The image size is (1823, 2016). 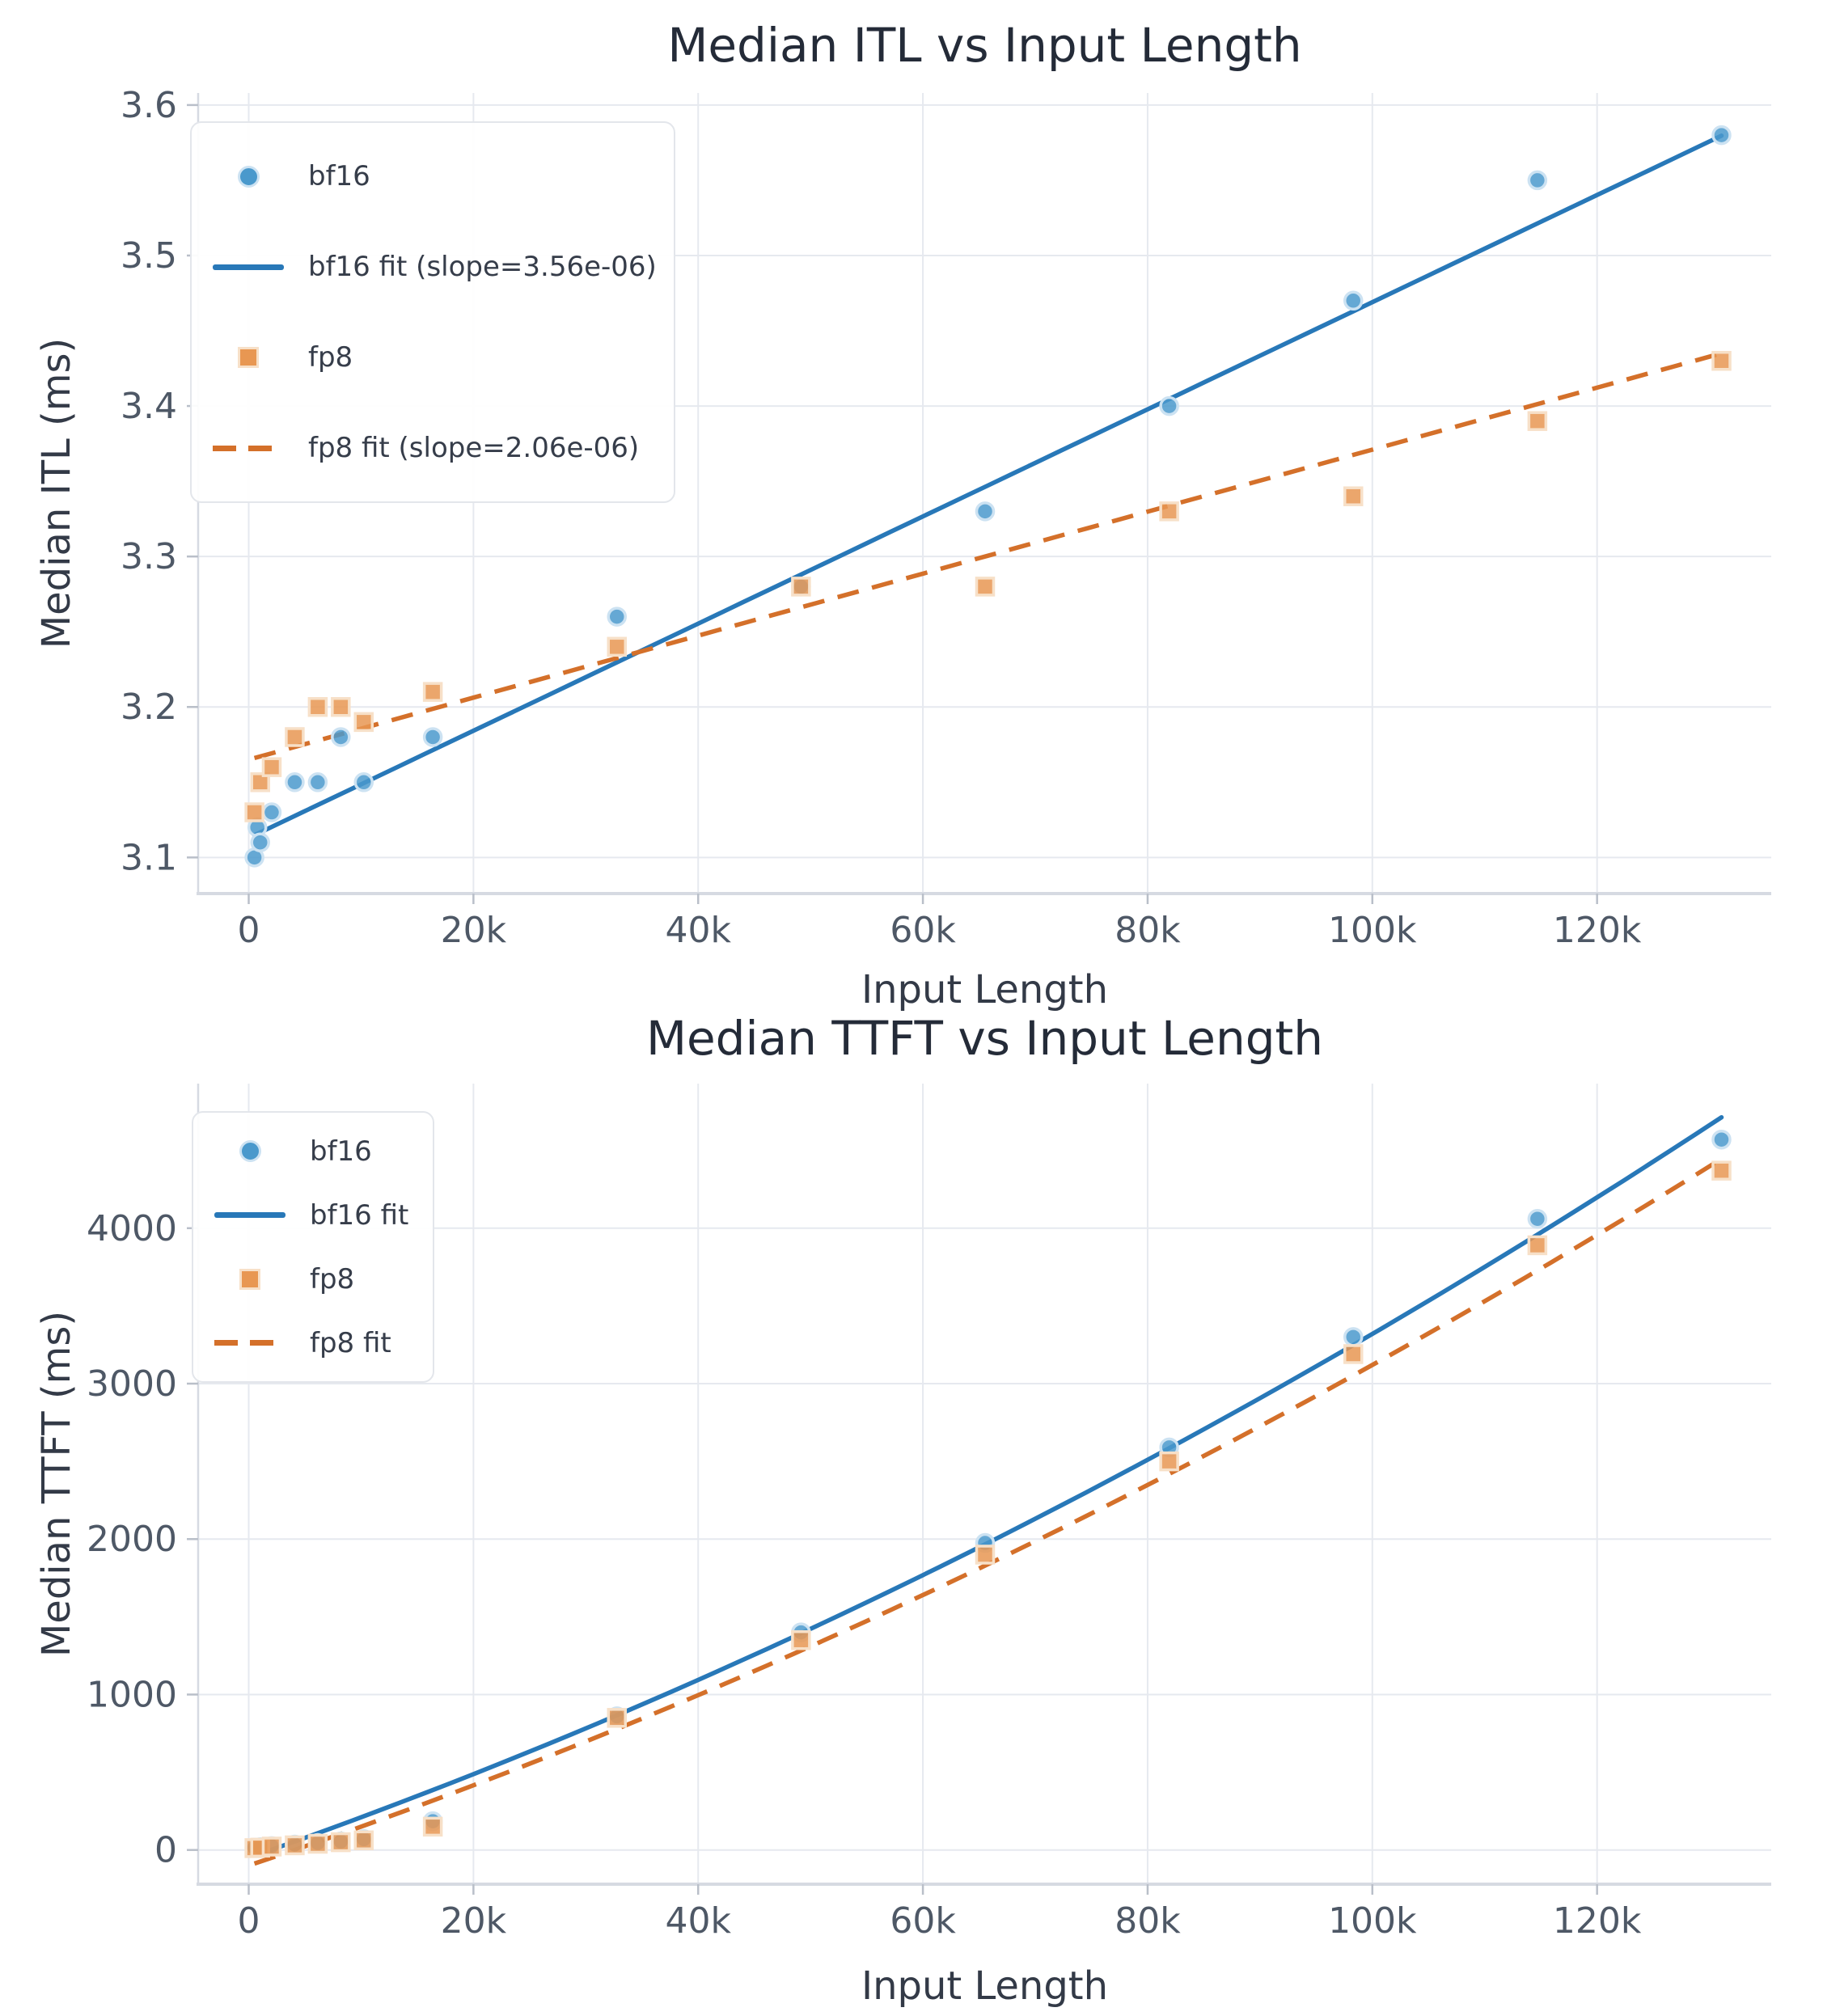 What do you see at coordinates (132, 1539) in the screenshot?
I see `y-tick-label: 2000` at bounding box center [132, 1539].